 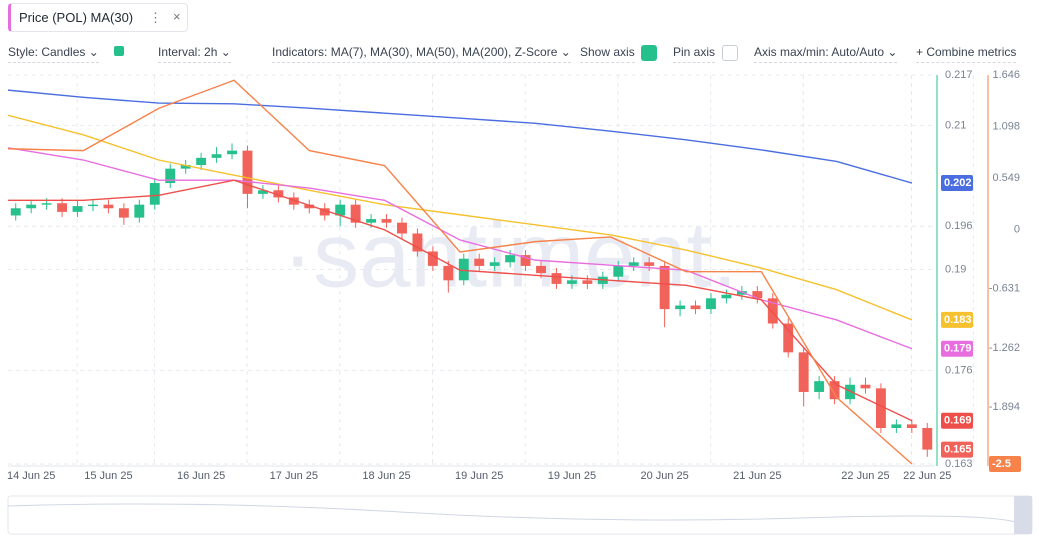 I want to click on show-axis-label: Show axis, so click(x=607, y=52).